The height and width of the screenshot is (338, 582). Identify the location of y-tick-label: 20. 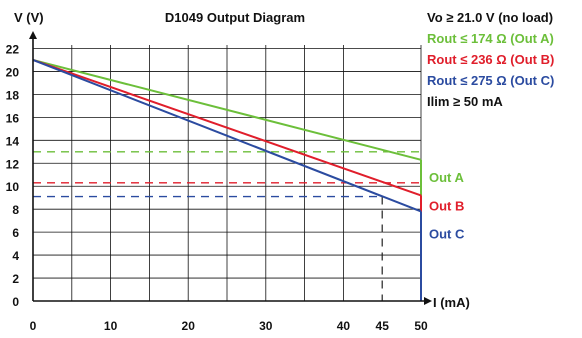
(13, 72).